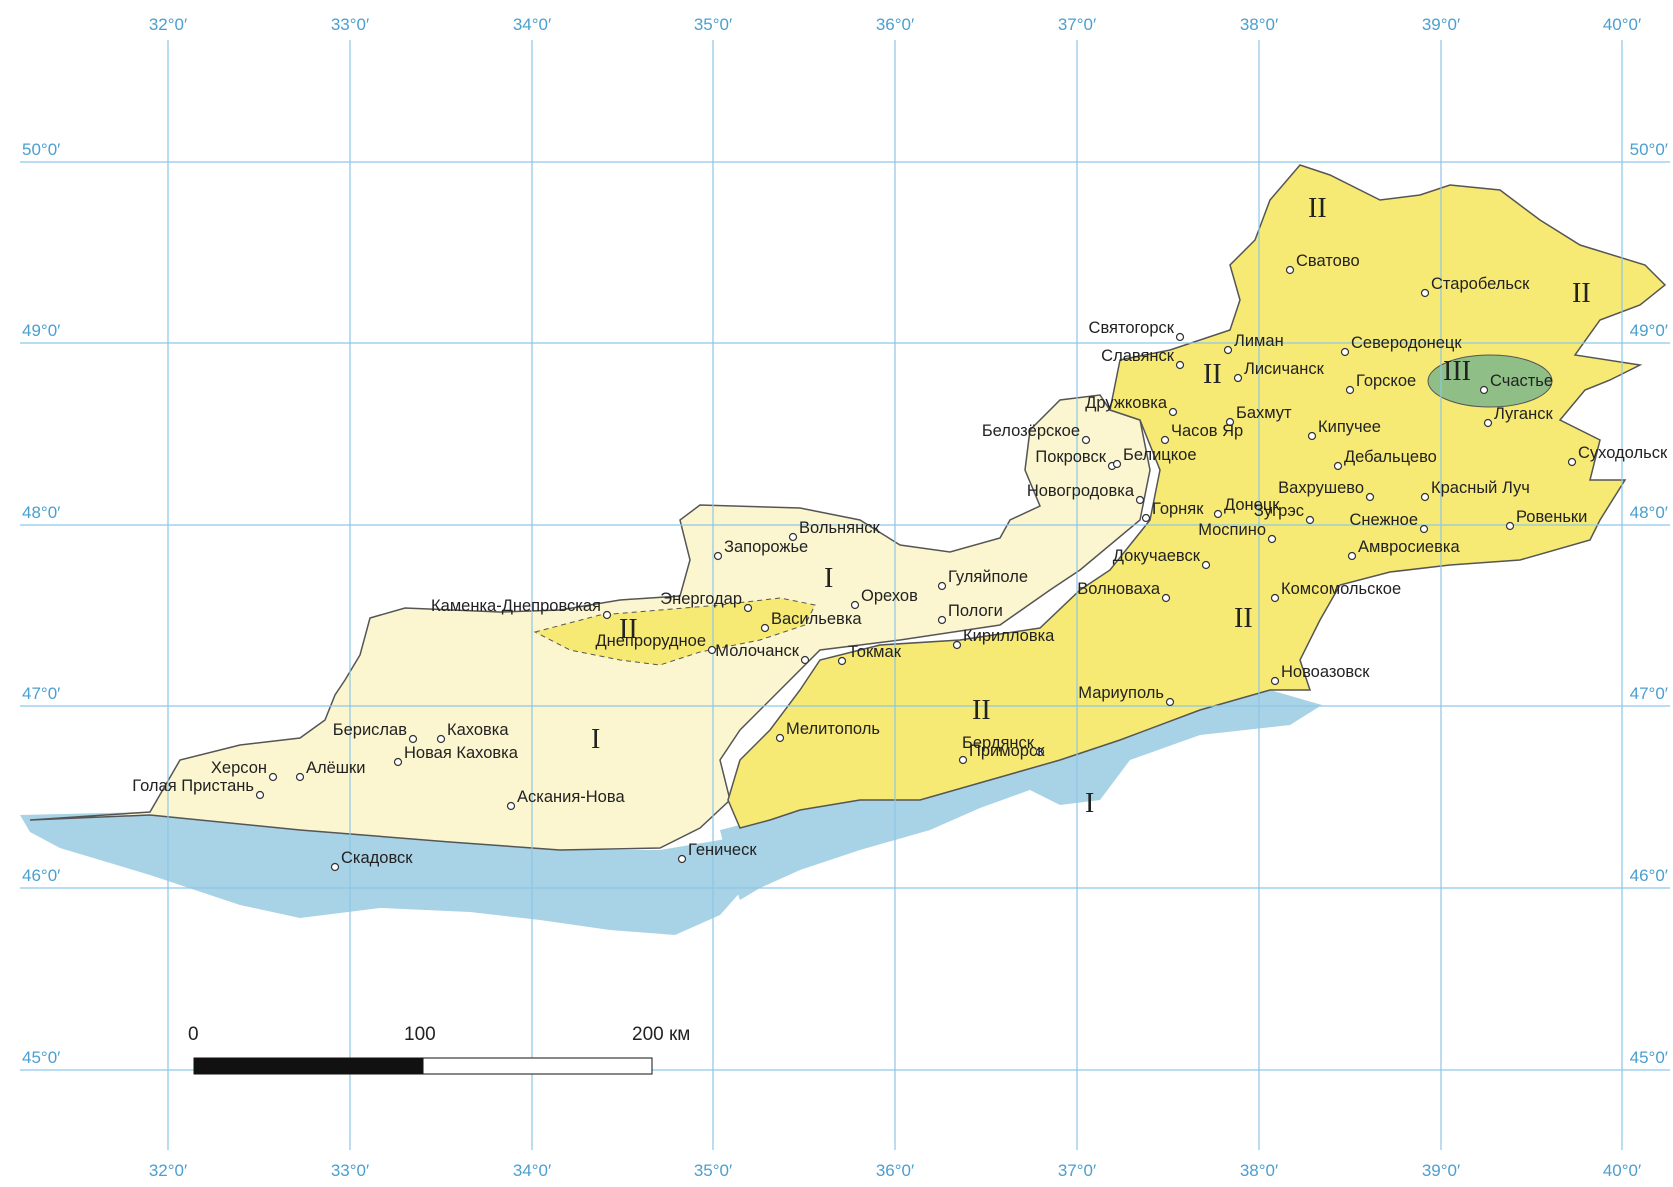 The image size is (1673, 1187). I want to click on city-label: Амвросиевка, so click(1409, 547).